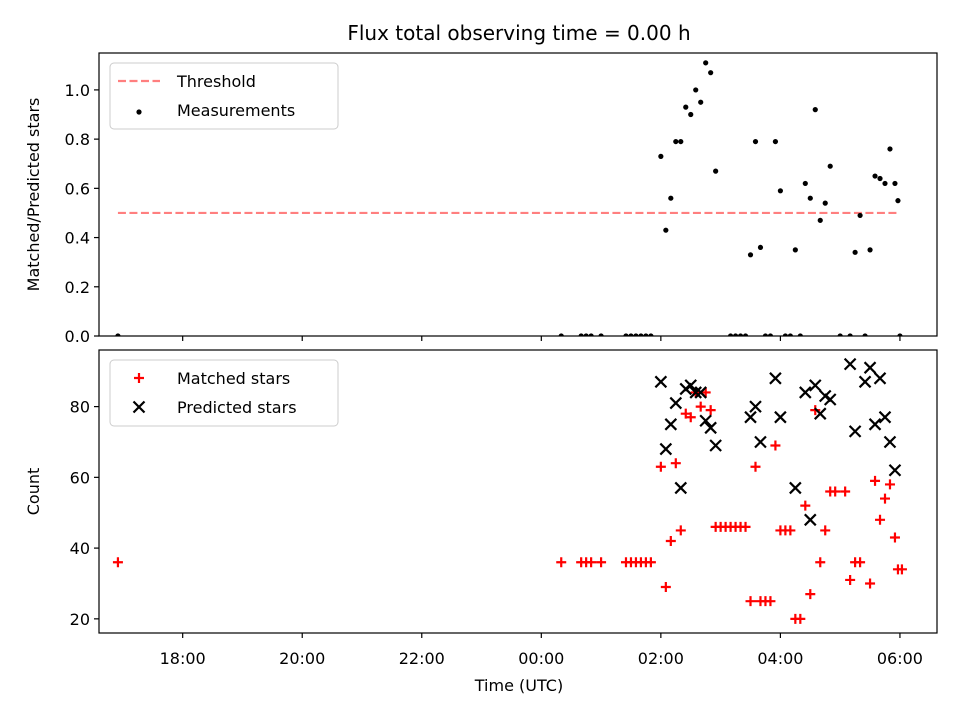 The image size is (960, 720). Describe the element at coordinates (216, 81) in the screenshot. I see `threshold-legend-label: Threshold` at that location.